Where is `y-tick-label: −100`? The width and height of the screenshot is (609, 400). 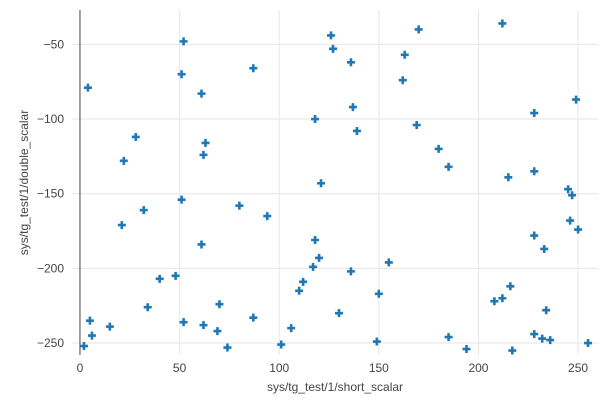
y-tick-label: −100 is located at coordinates (50, 119).